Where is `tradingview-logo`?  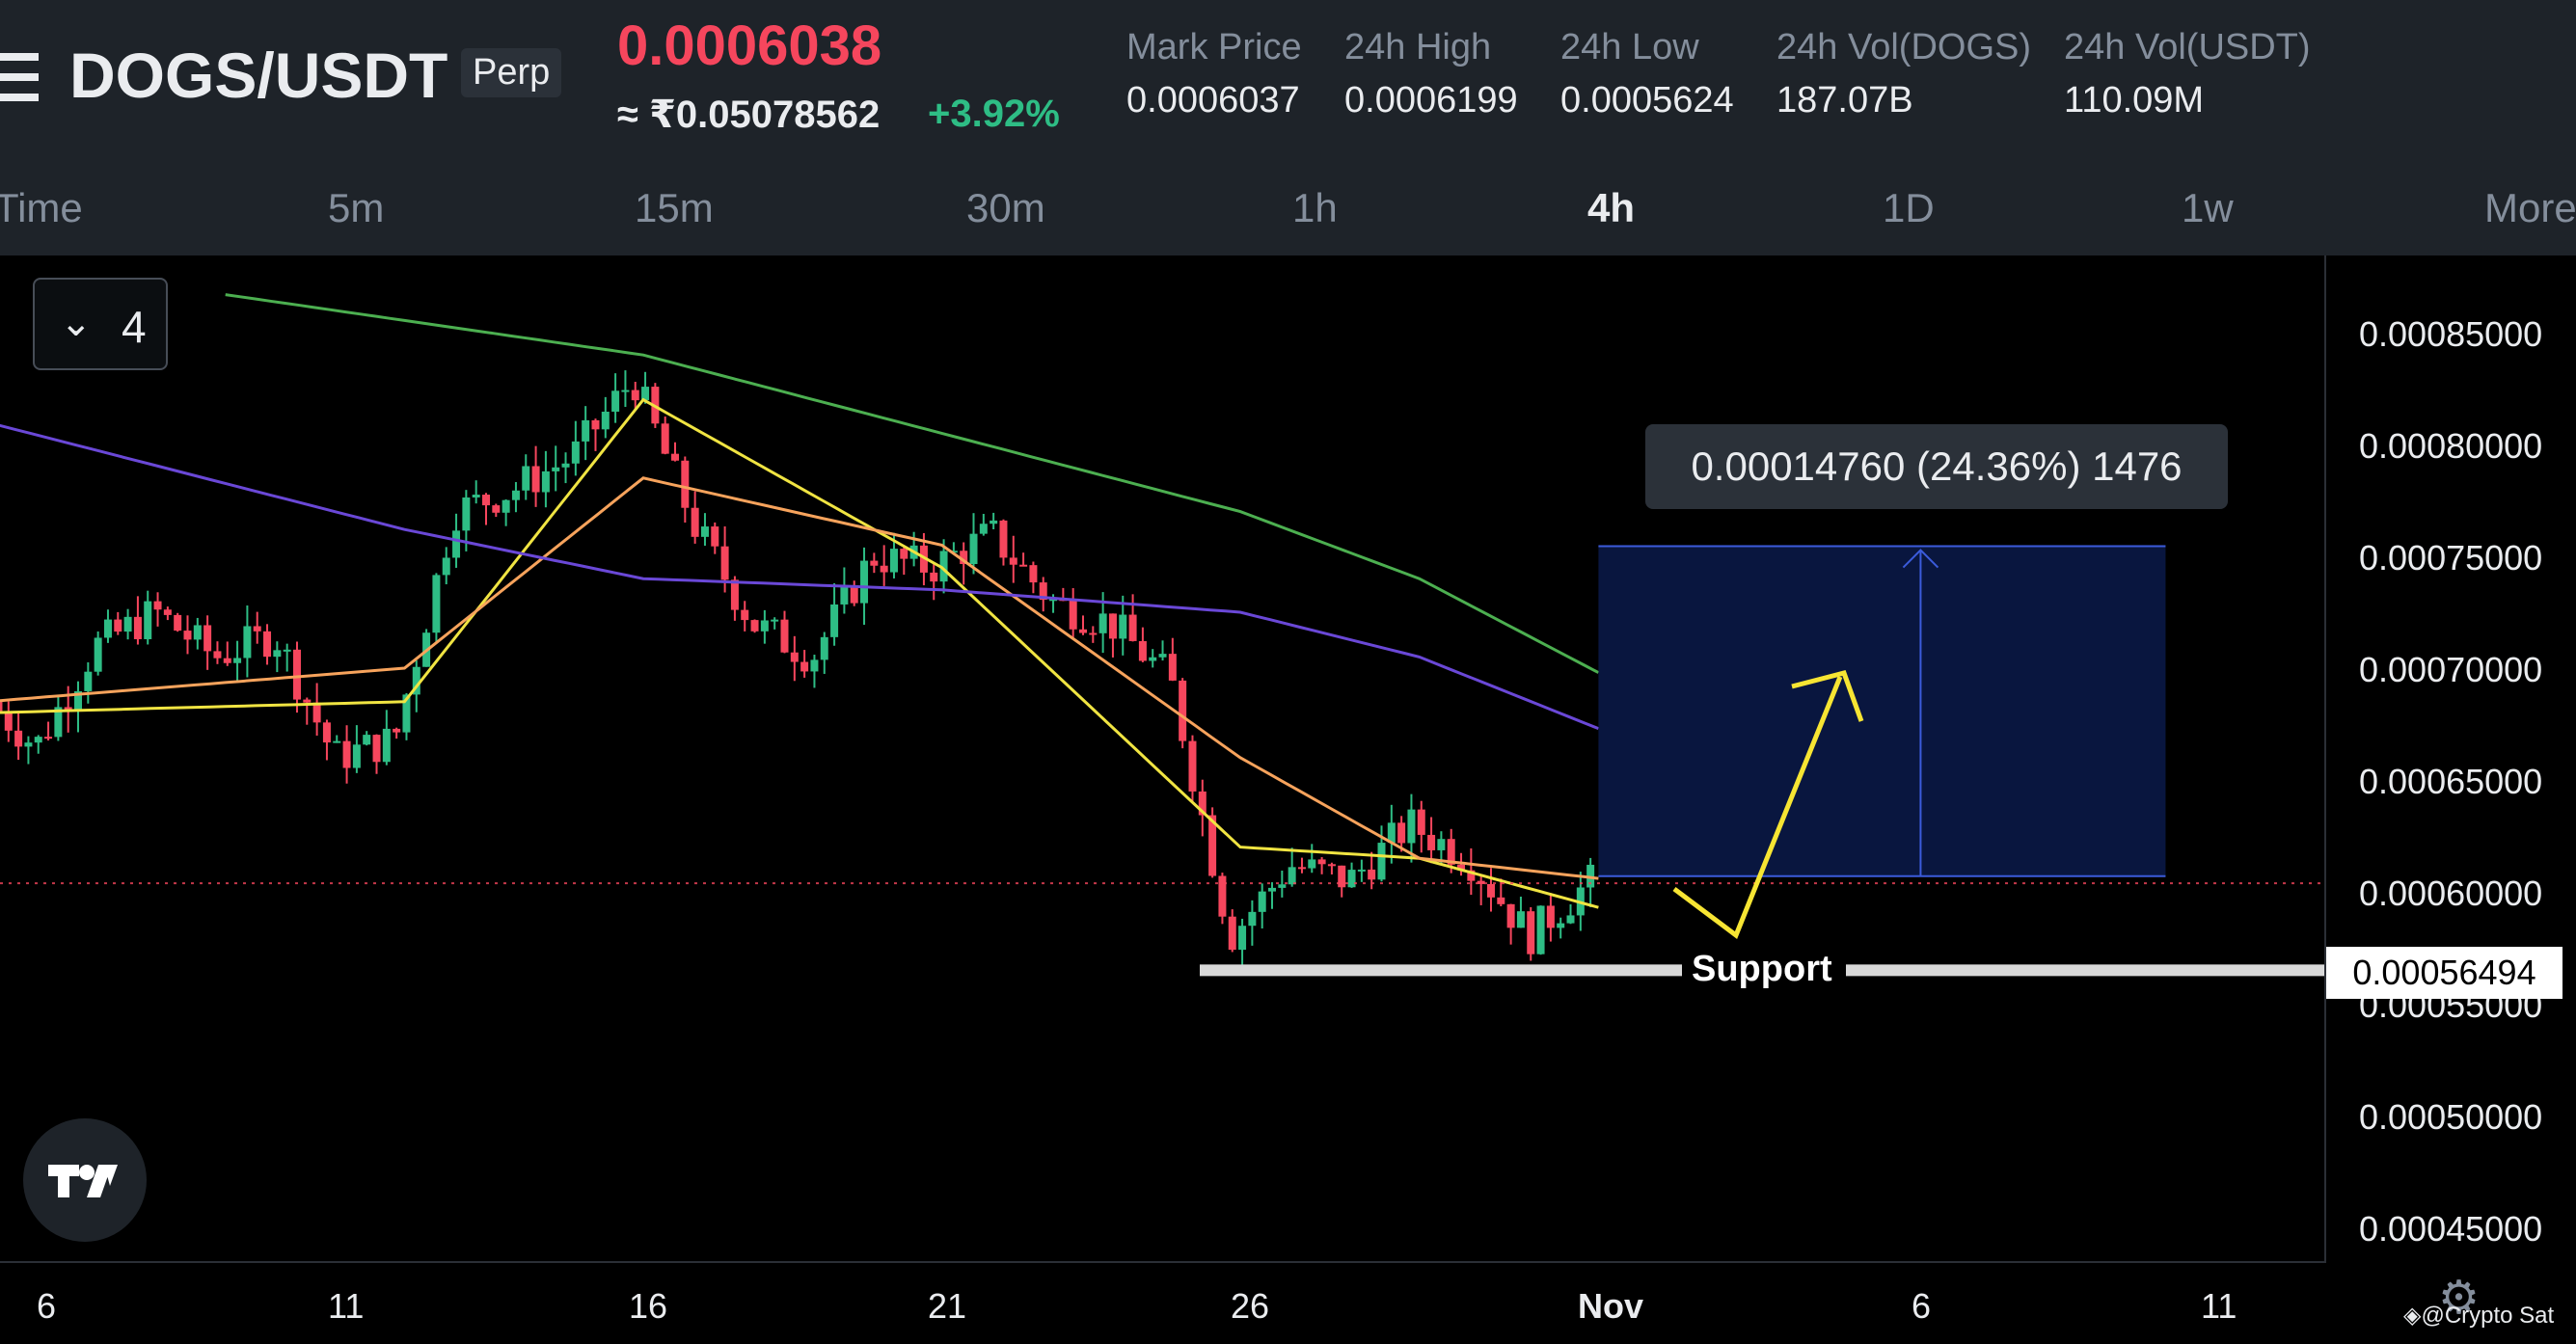
tradingview-logo is located at coordinates (85, 1180).